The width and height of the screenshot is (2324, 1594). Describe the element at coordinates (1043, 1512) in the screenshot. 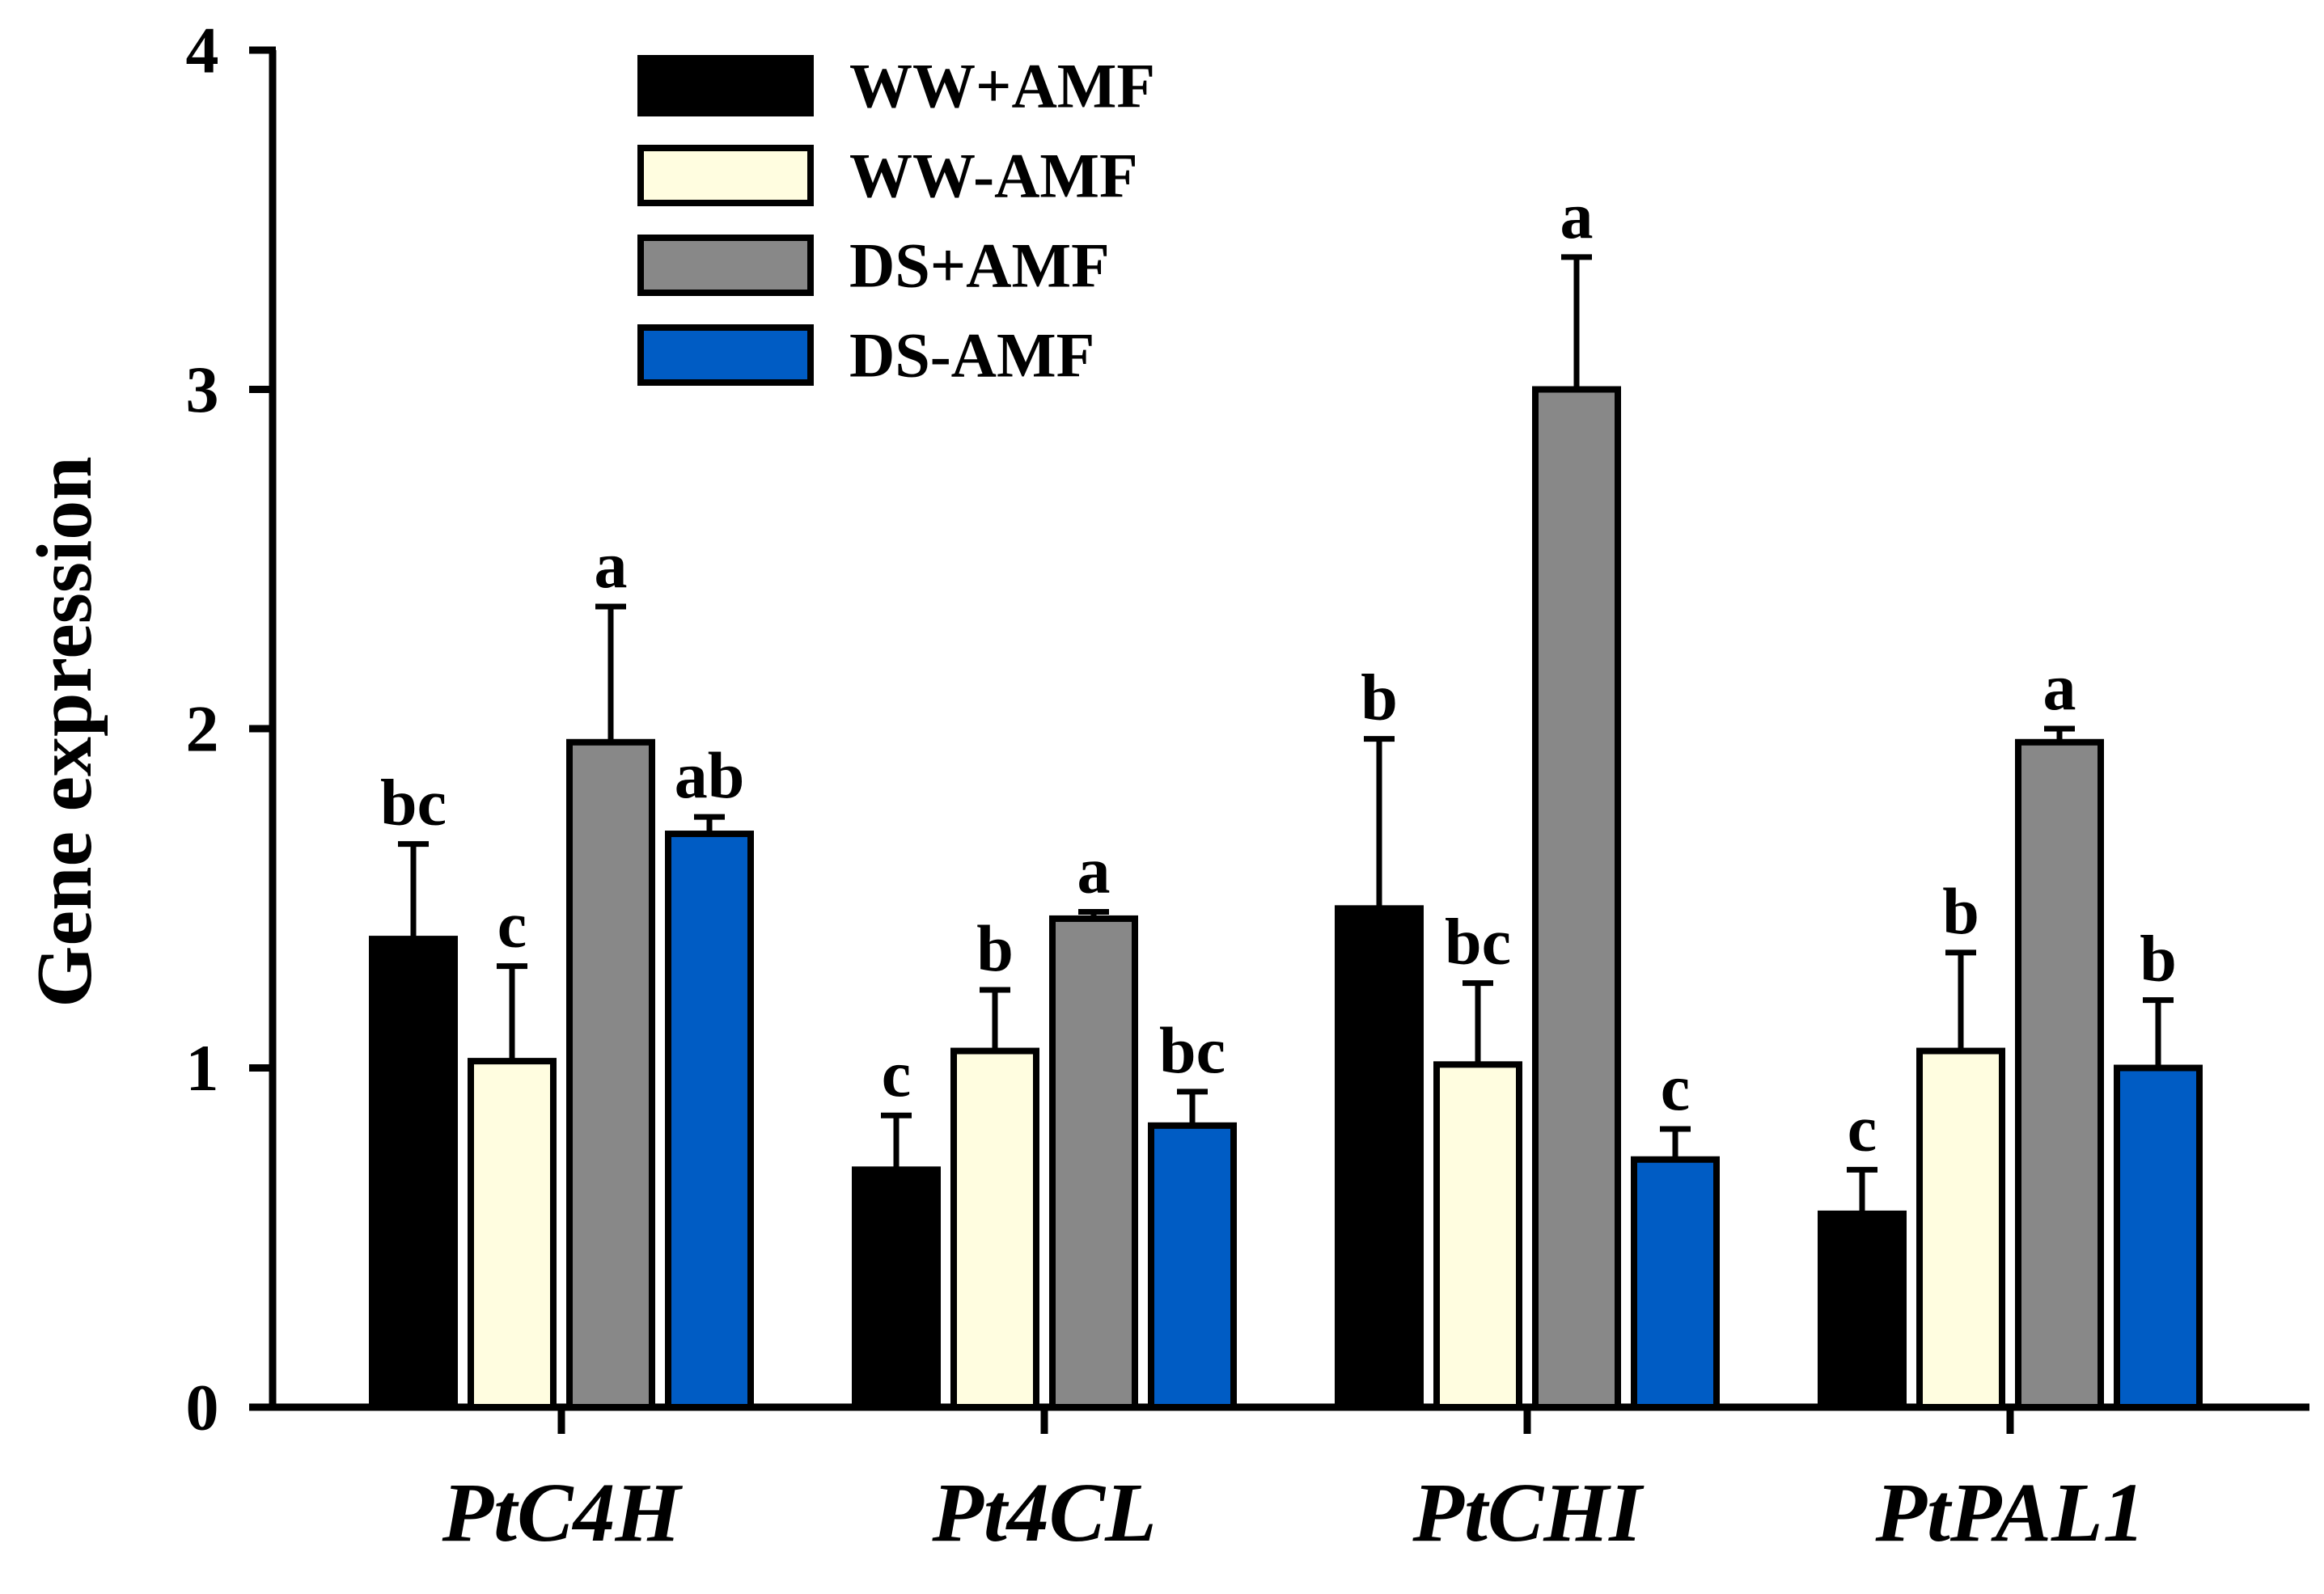

I see `category-label: Pt4CL` at that location.